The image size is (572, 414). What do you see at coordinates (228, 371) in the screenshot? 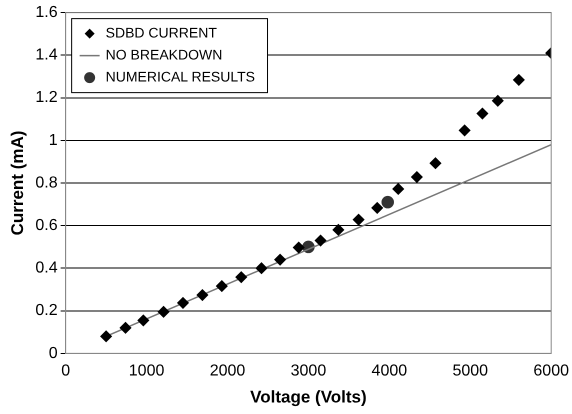
I see `x-tick-label: 2000` at bounding box center [228, 371].